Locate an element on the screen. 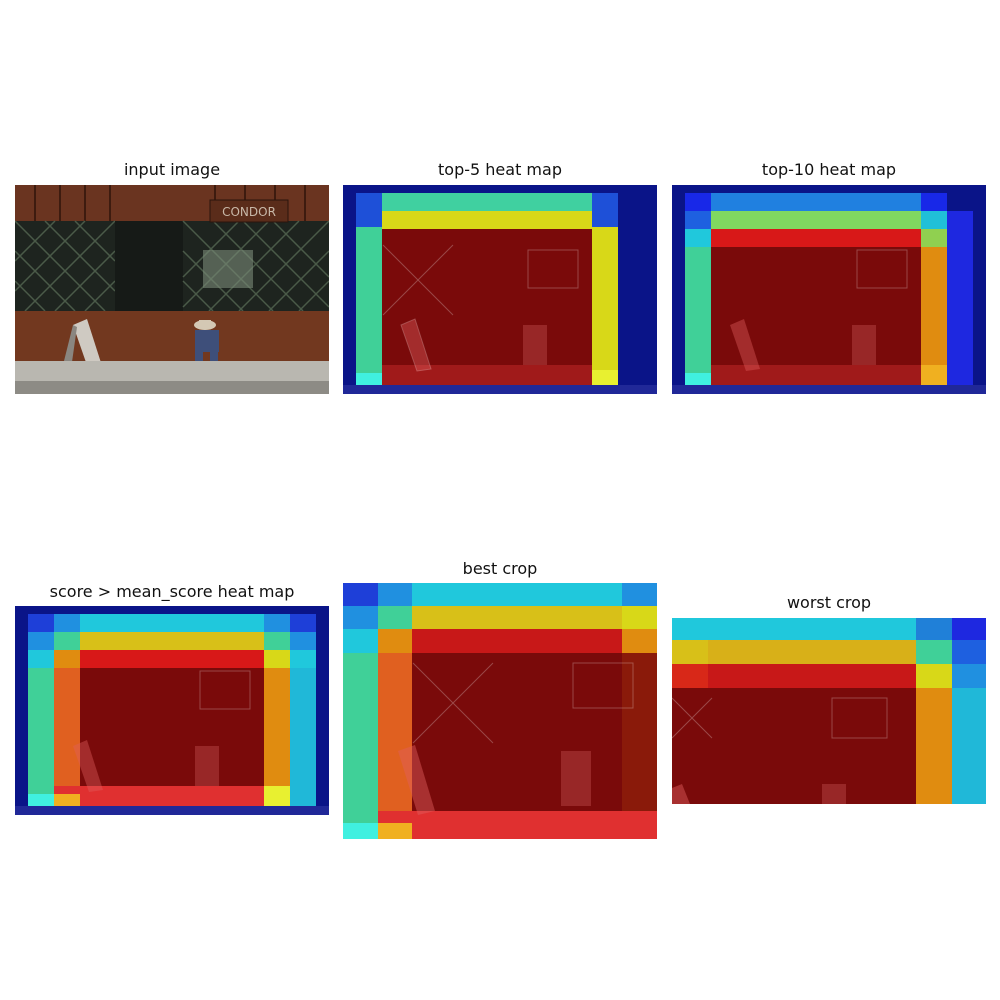 The height and width of the screenshot is (1000, 1000). panel-title-top5: top-5 heat map is located at coordinates (500, 169).